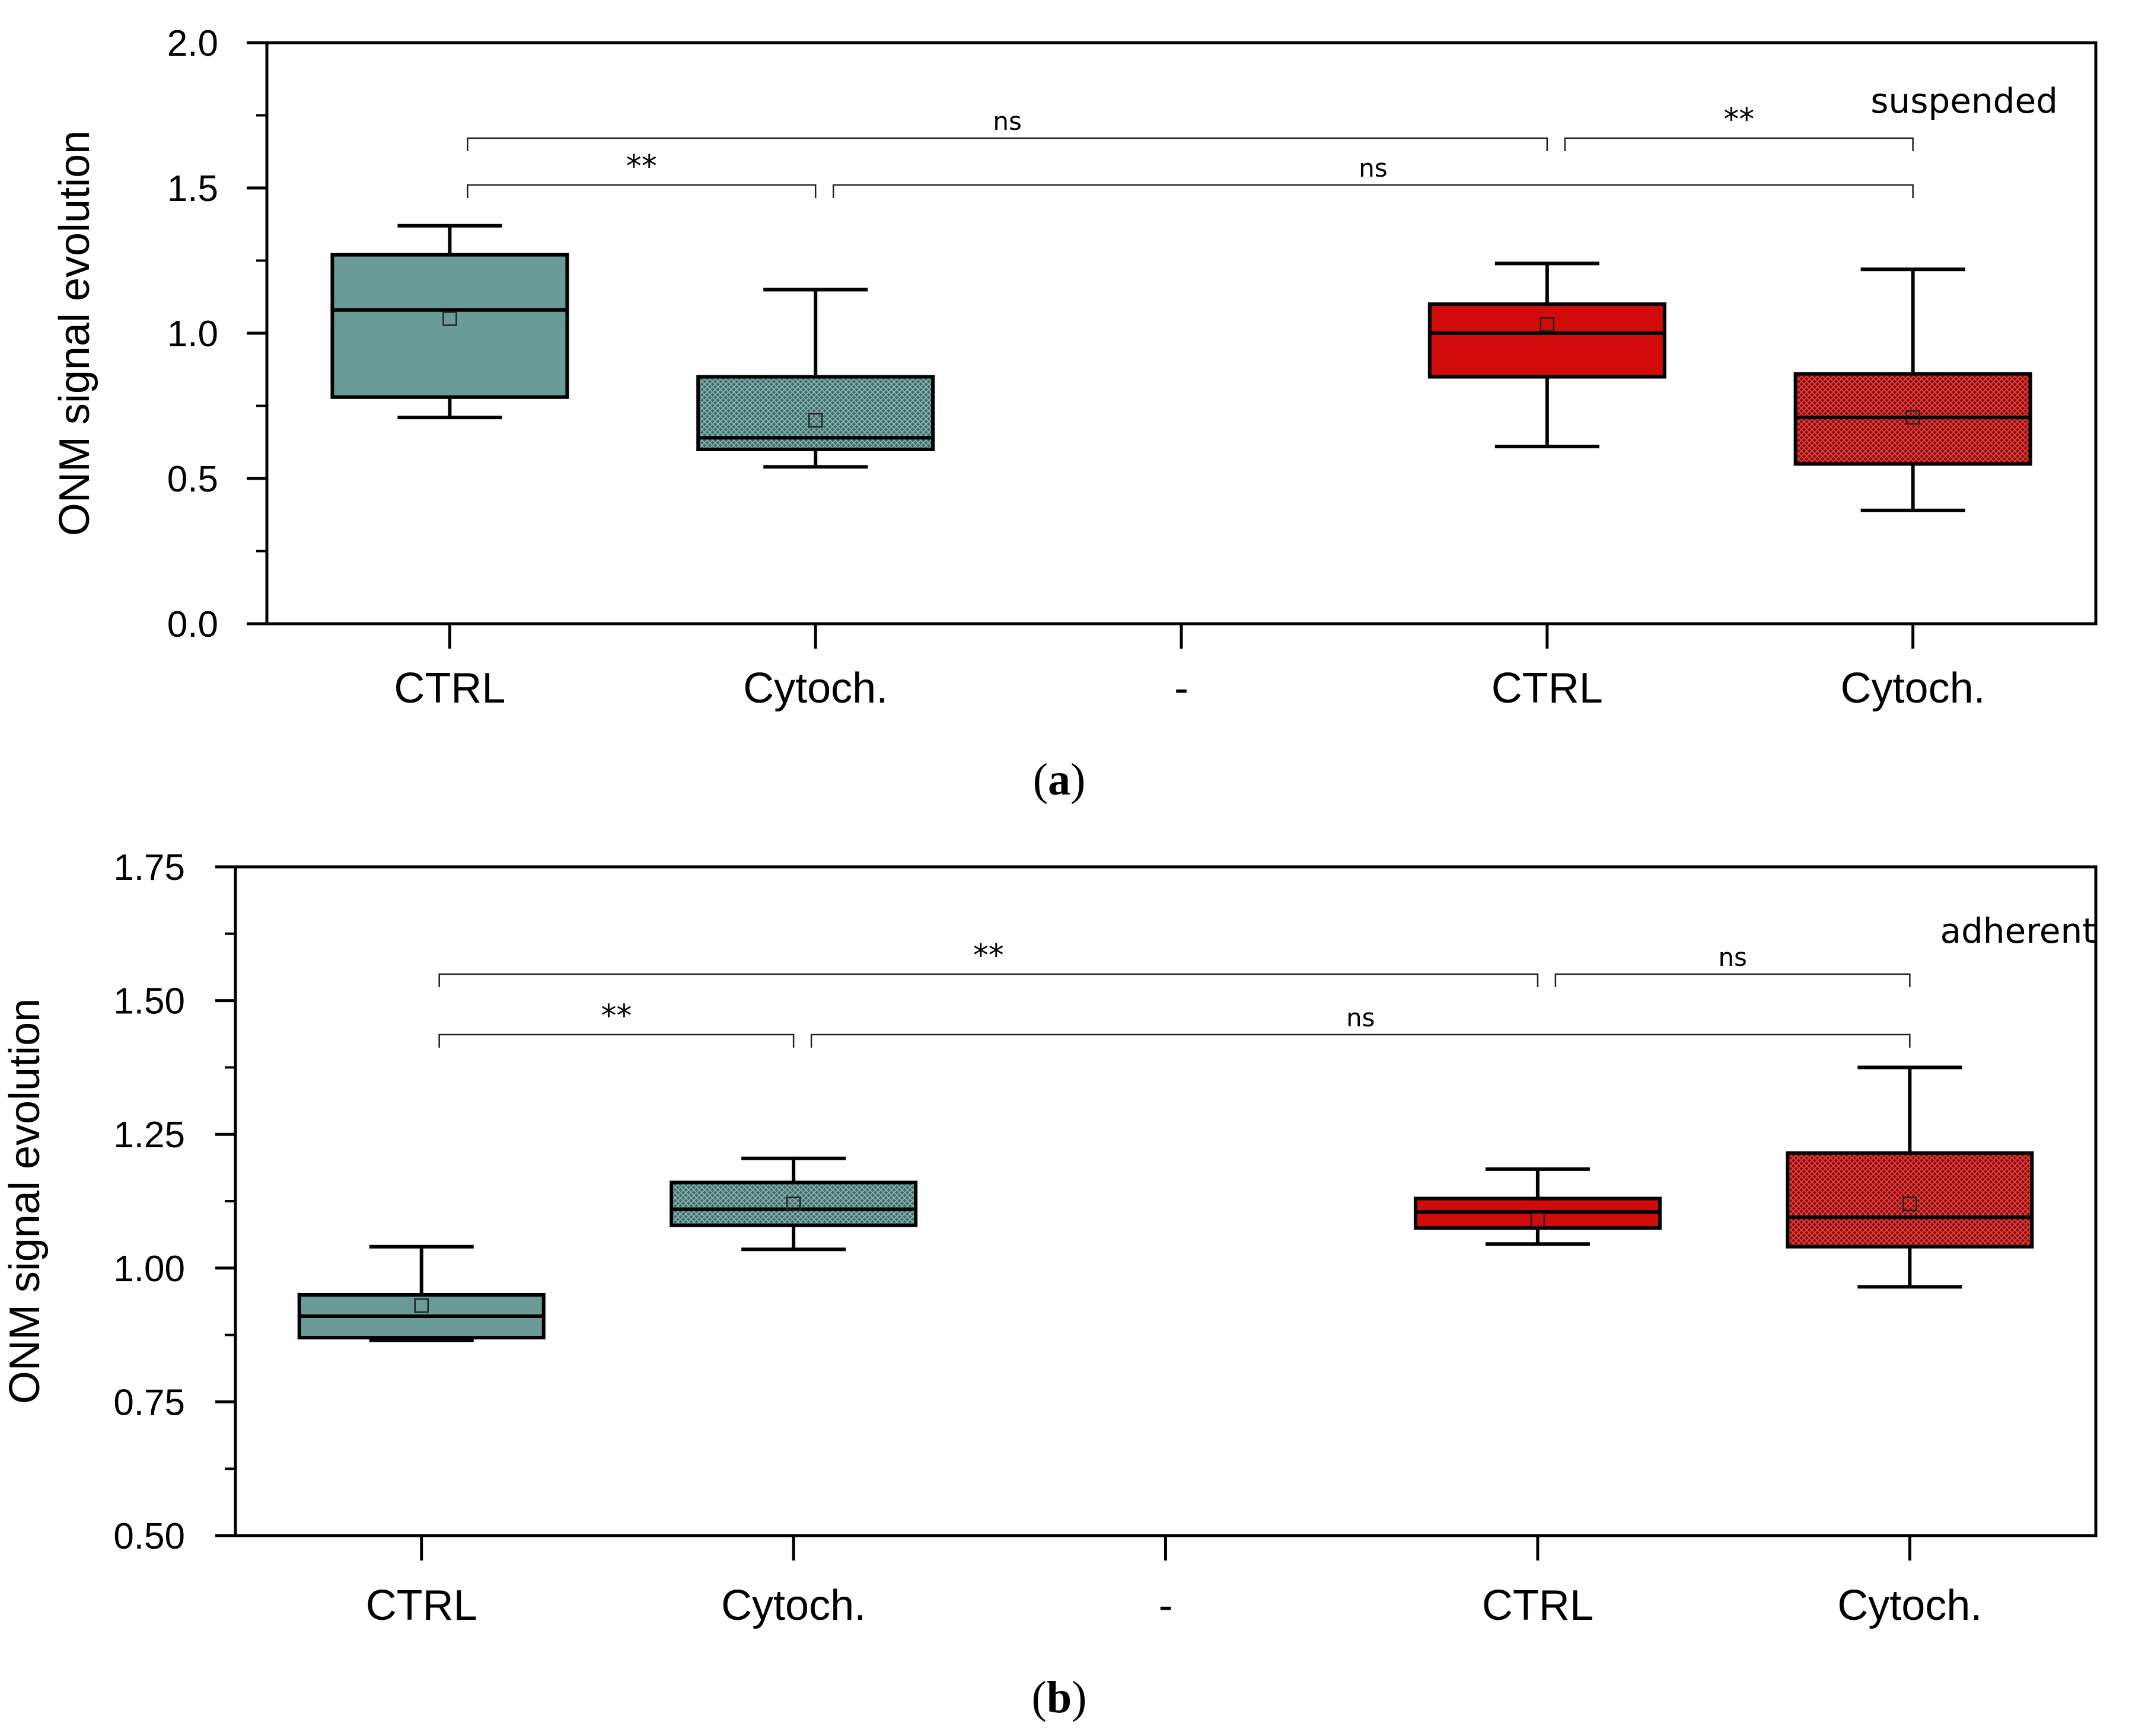  Describe the element at coordinates (149, 1402) in the screenshot. I see `y-tick-label: 0.75` at that location.